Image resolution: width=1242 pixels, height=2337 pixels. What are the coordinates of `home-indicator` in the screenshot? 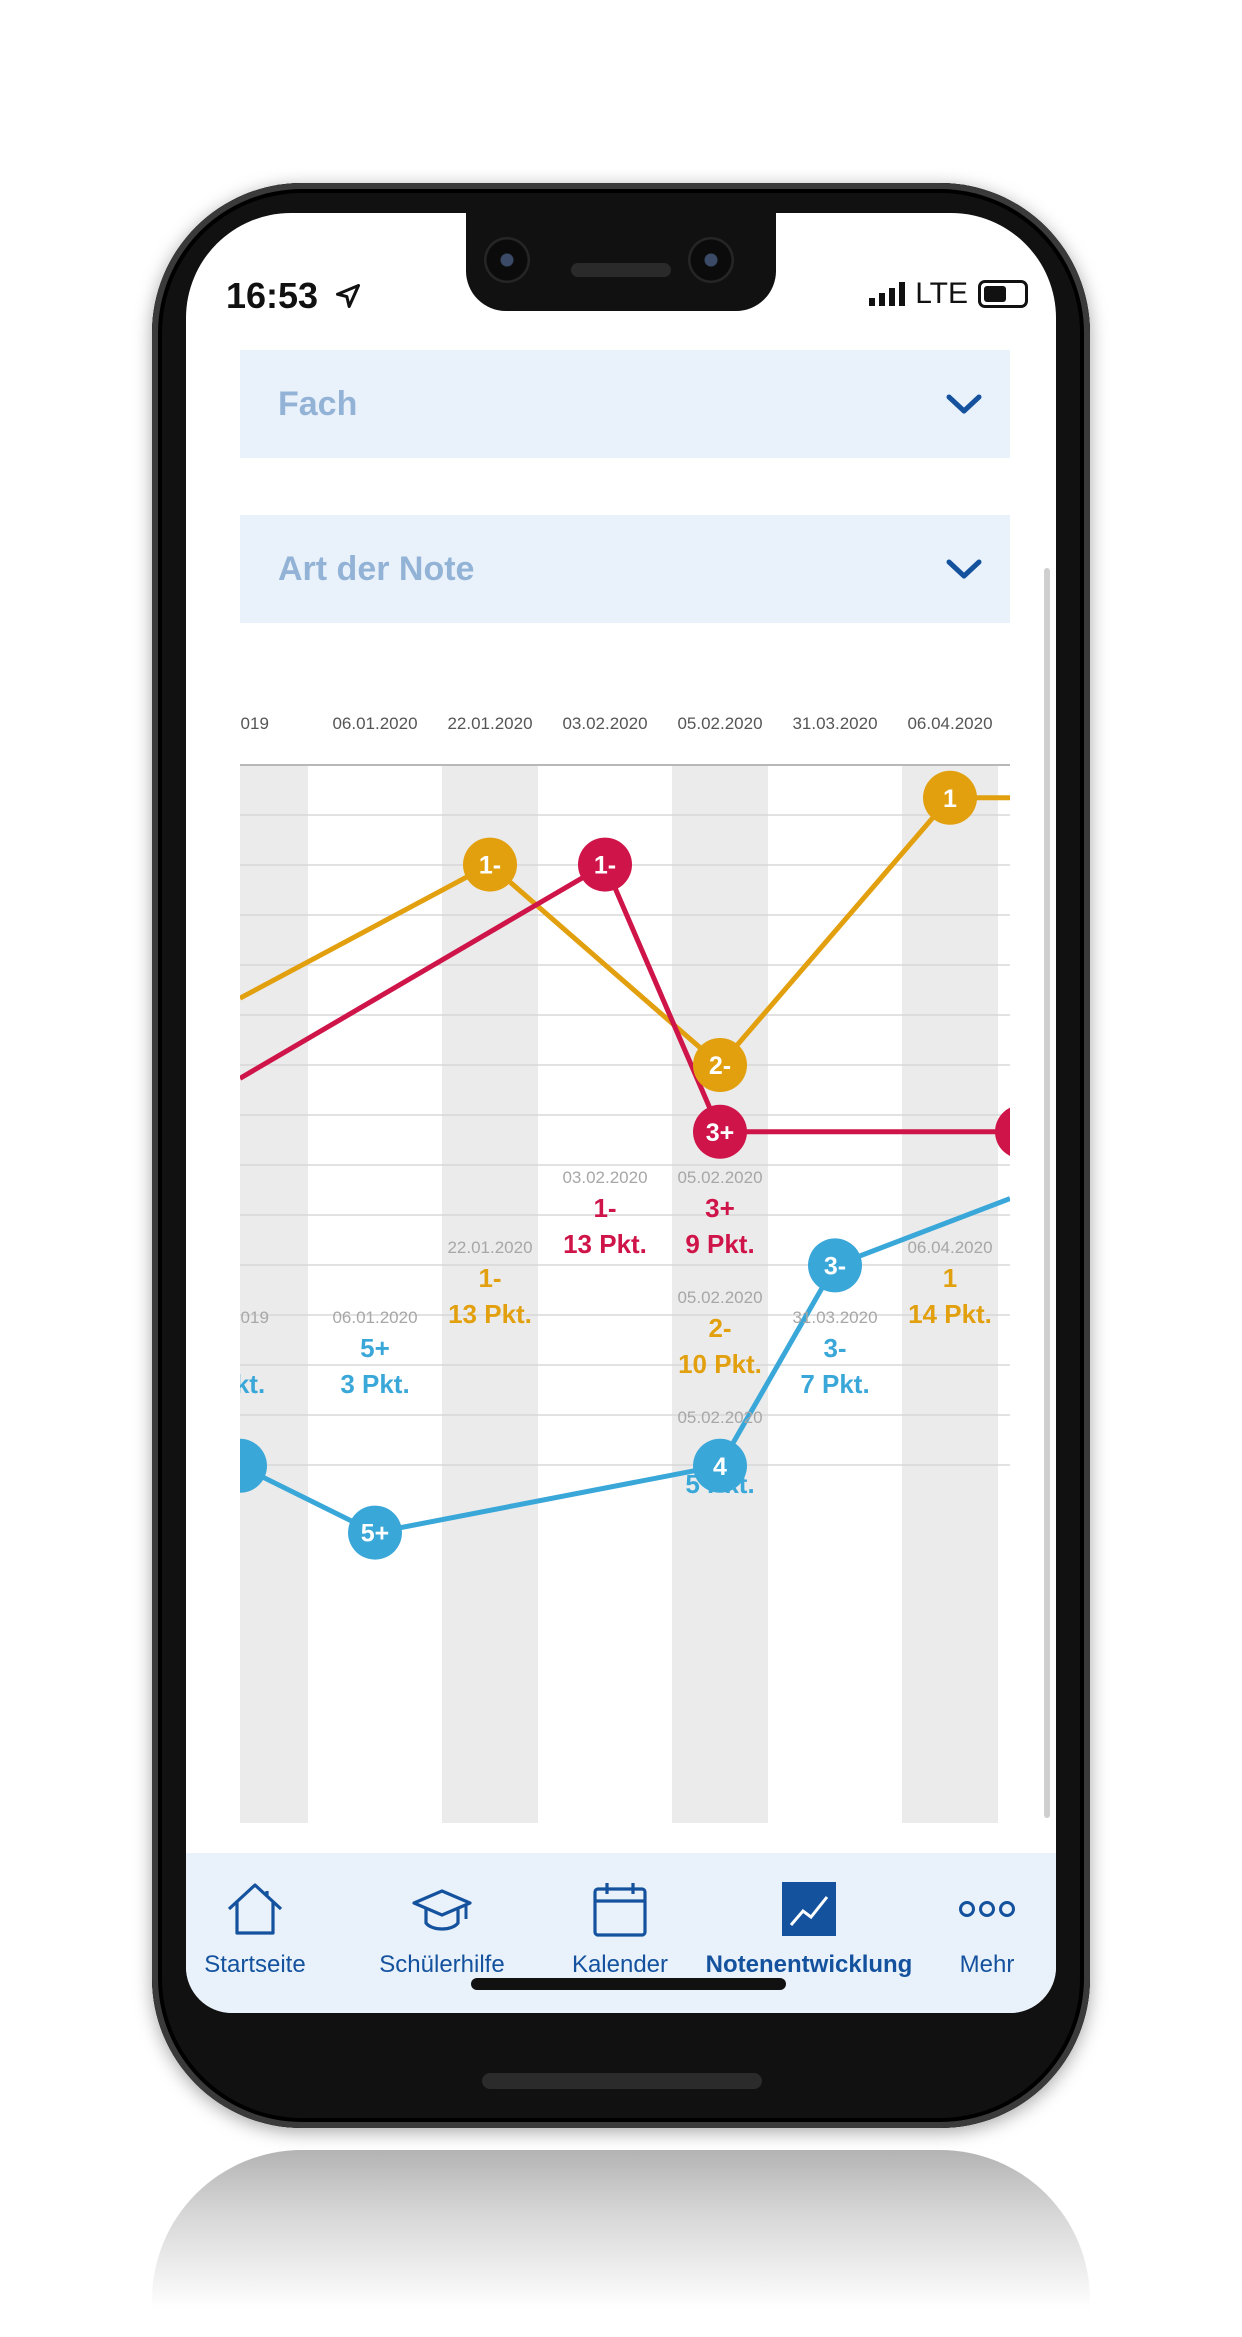 It's located at (628, 1984).